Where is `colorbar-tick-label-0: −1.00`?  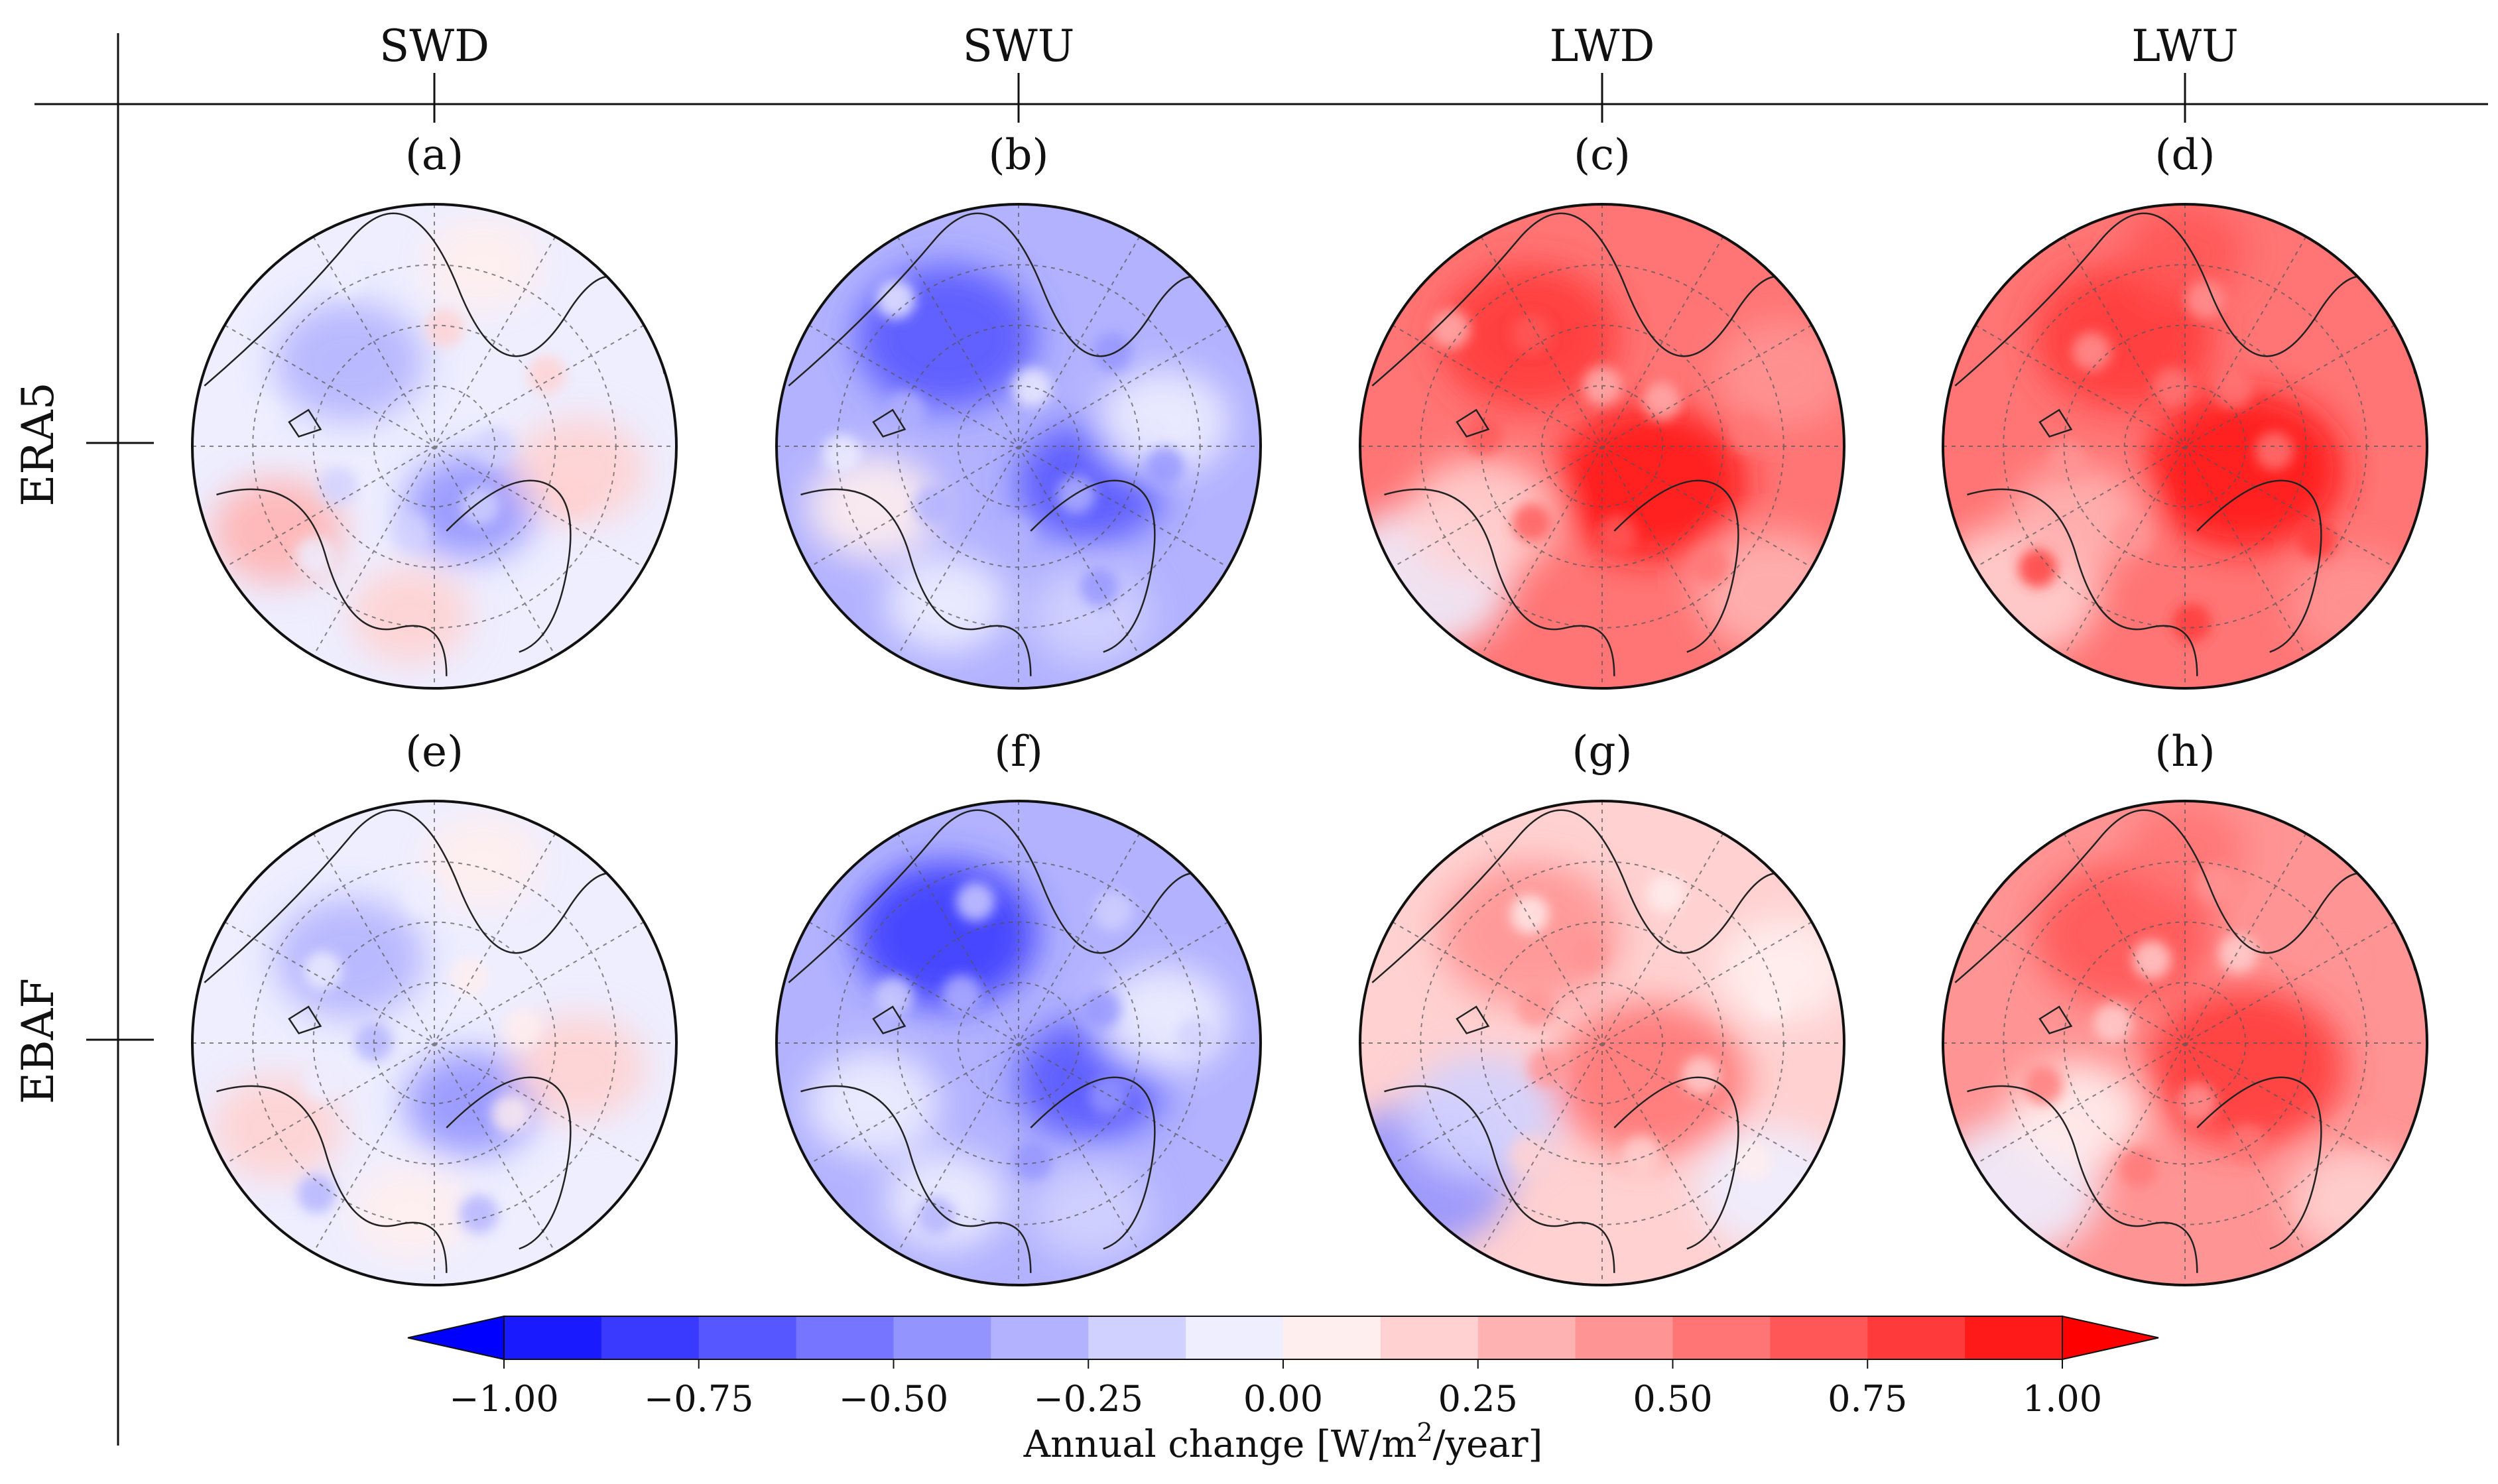 colorbar-tick-label-0: −1.00 is located at coordinates (503, 1399).